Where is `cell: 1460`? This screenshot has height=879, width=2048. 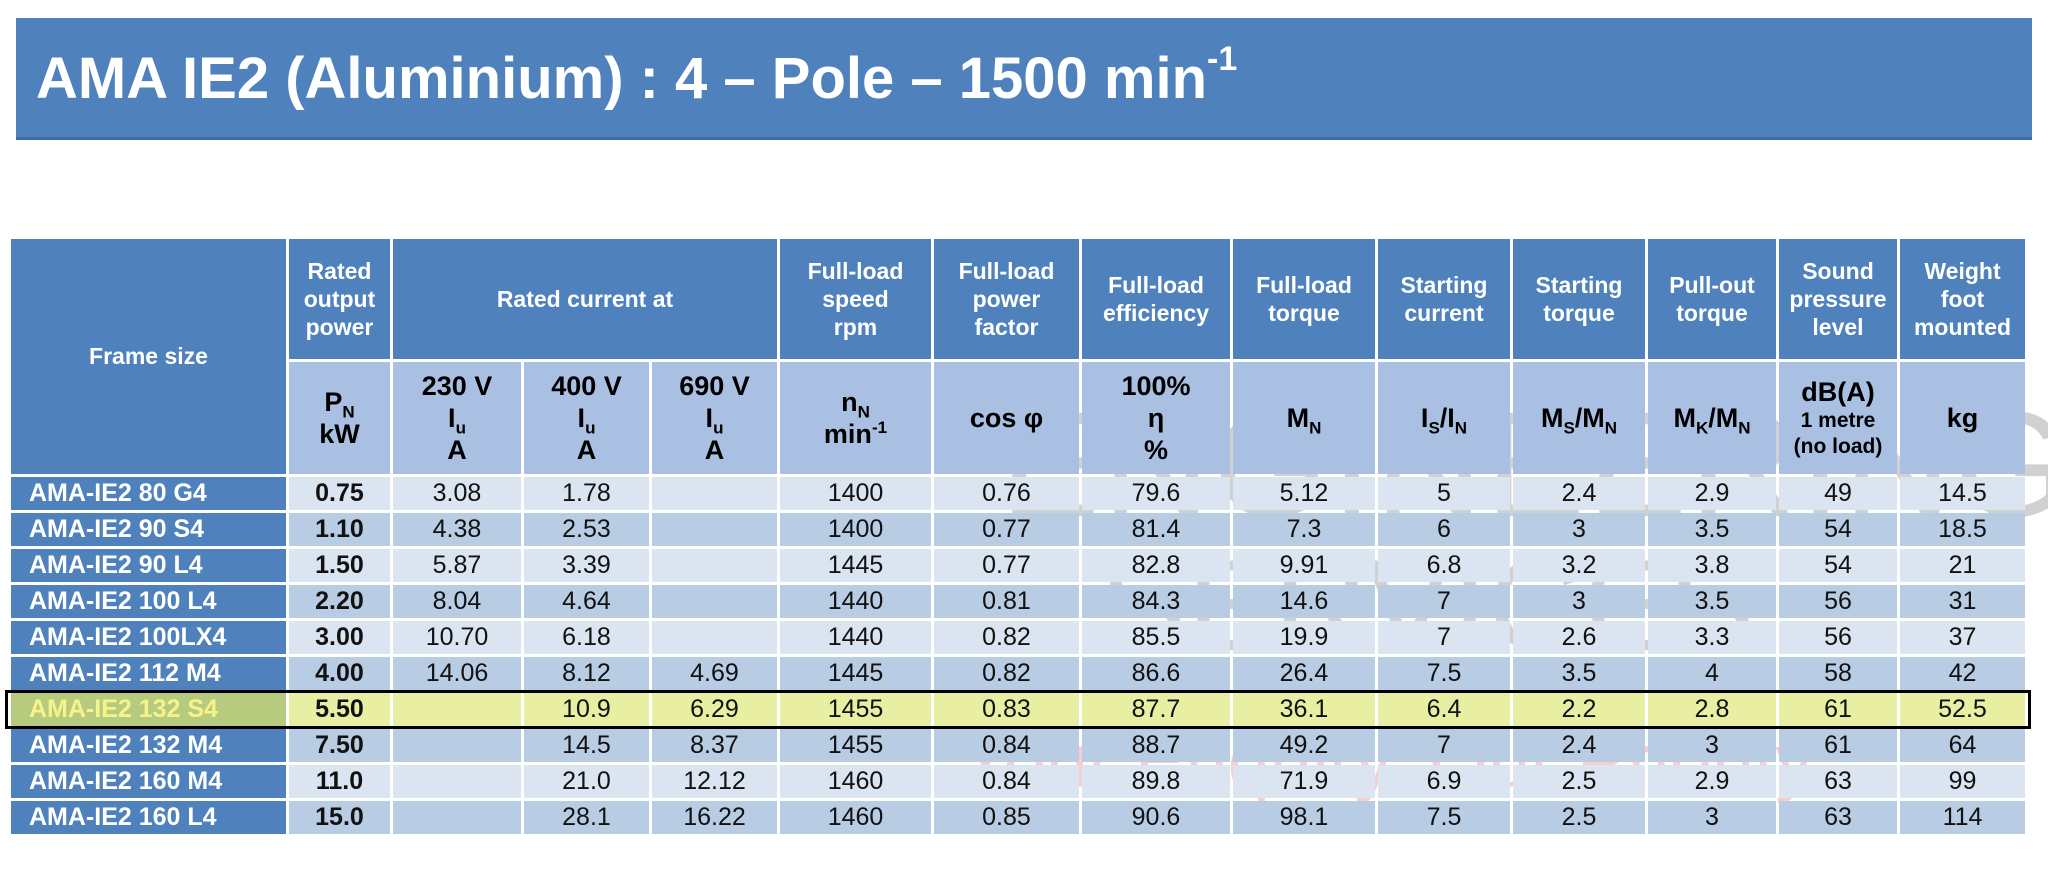
cell: 1460 is located at coordinates (855, 817).